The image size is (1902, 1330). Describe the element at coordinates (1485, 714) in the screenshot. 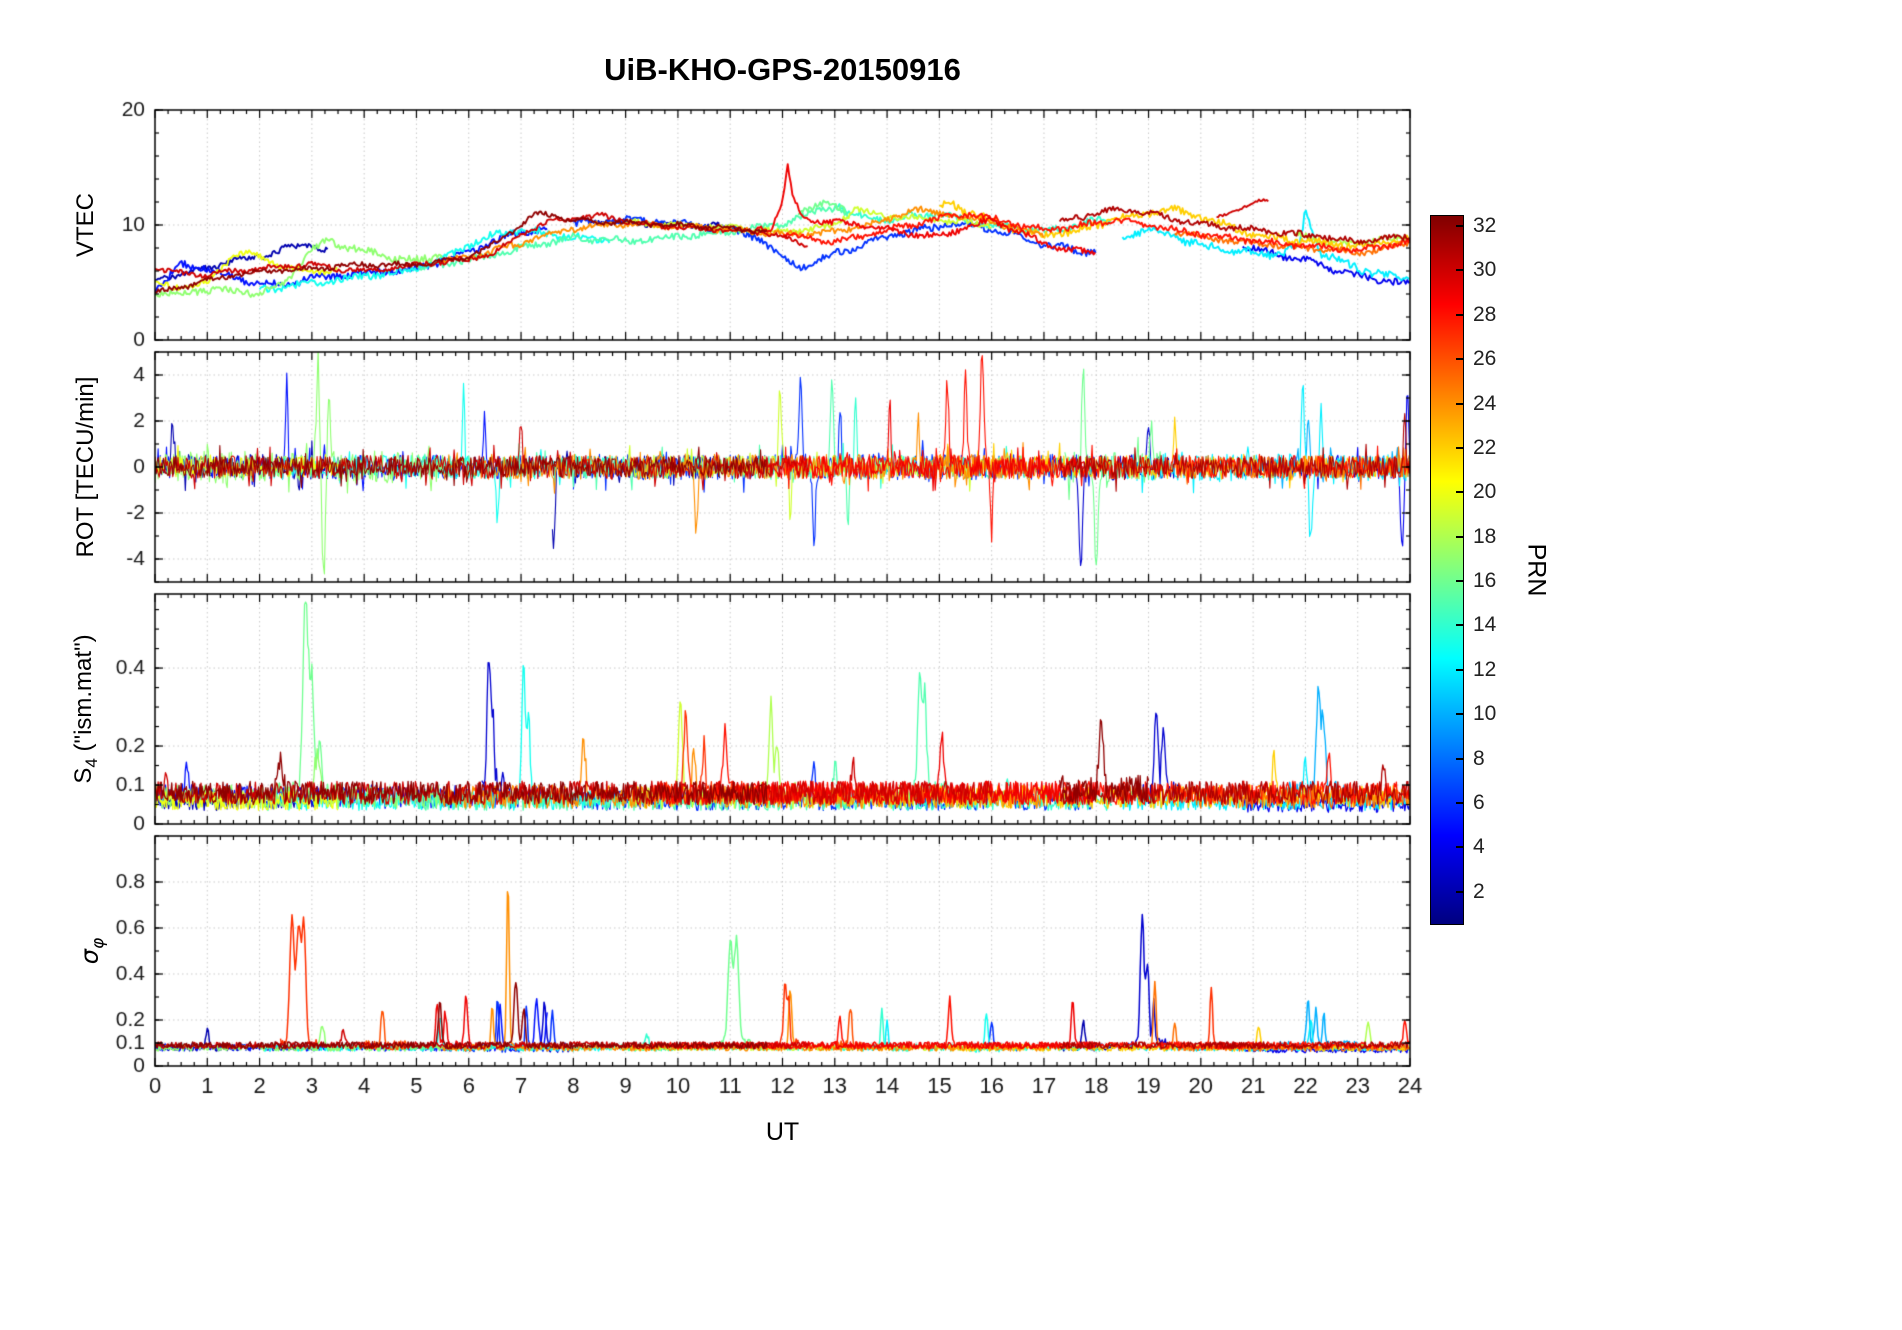

I see `colorbar-tick-label: 10` at that location.